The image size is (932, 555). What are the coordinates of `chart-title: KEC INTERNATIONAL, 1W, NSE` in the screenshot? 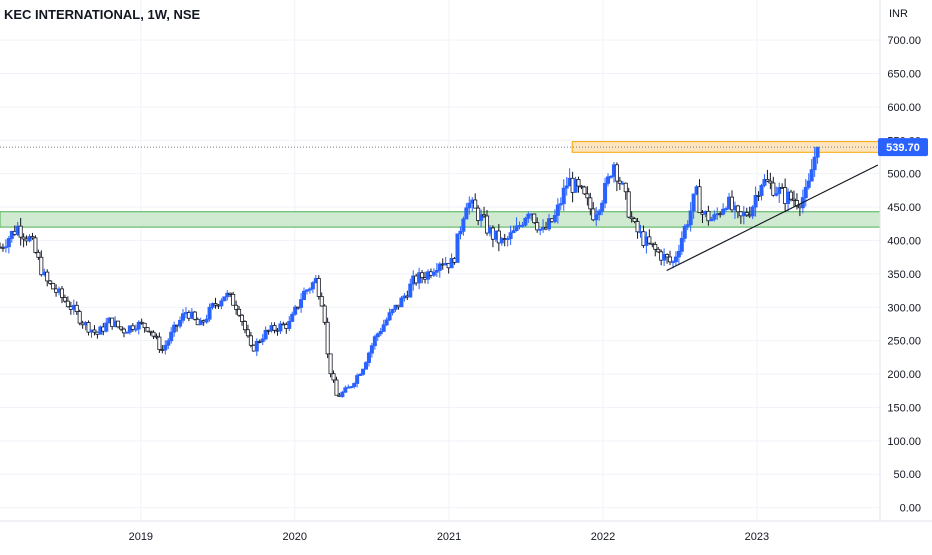 It's located at (102, 14).